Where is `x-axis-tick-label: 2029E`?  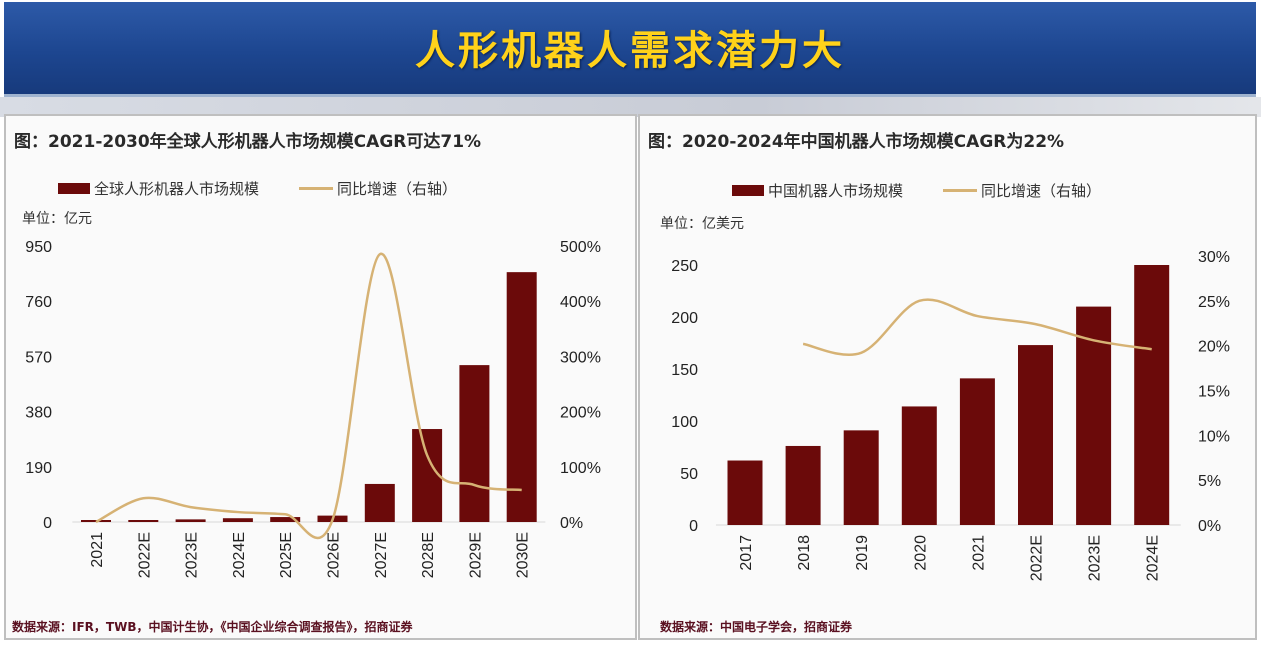 x-axis-tick-label: 2029E is located at coordinates (475, 555).